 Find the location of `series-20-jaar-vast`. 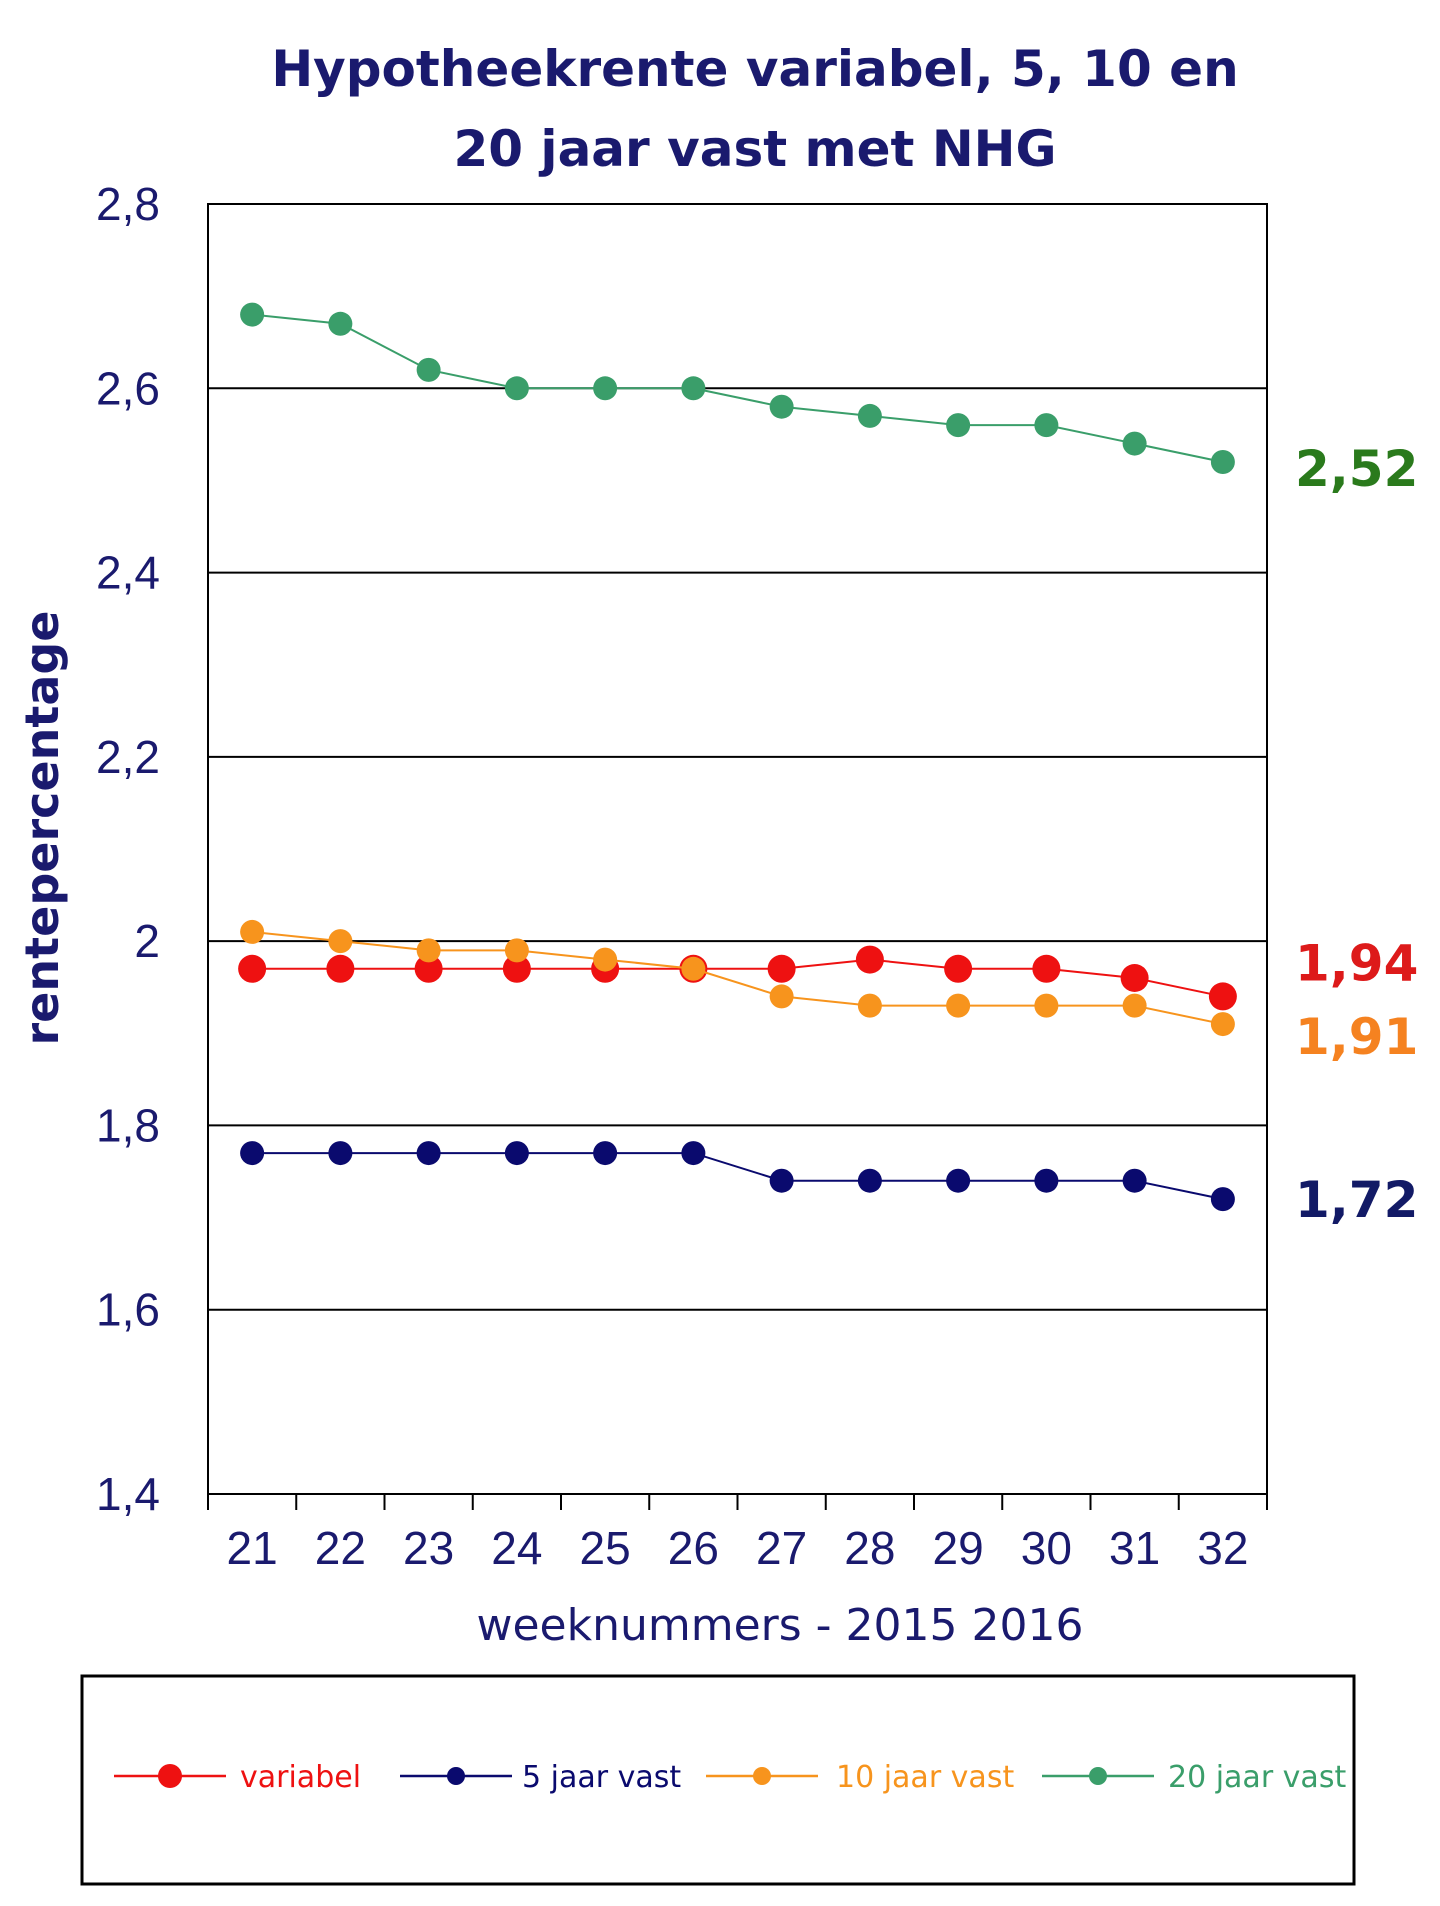

series-20-jaar-vast is located at coordinates (737, 388).